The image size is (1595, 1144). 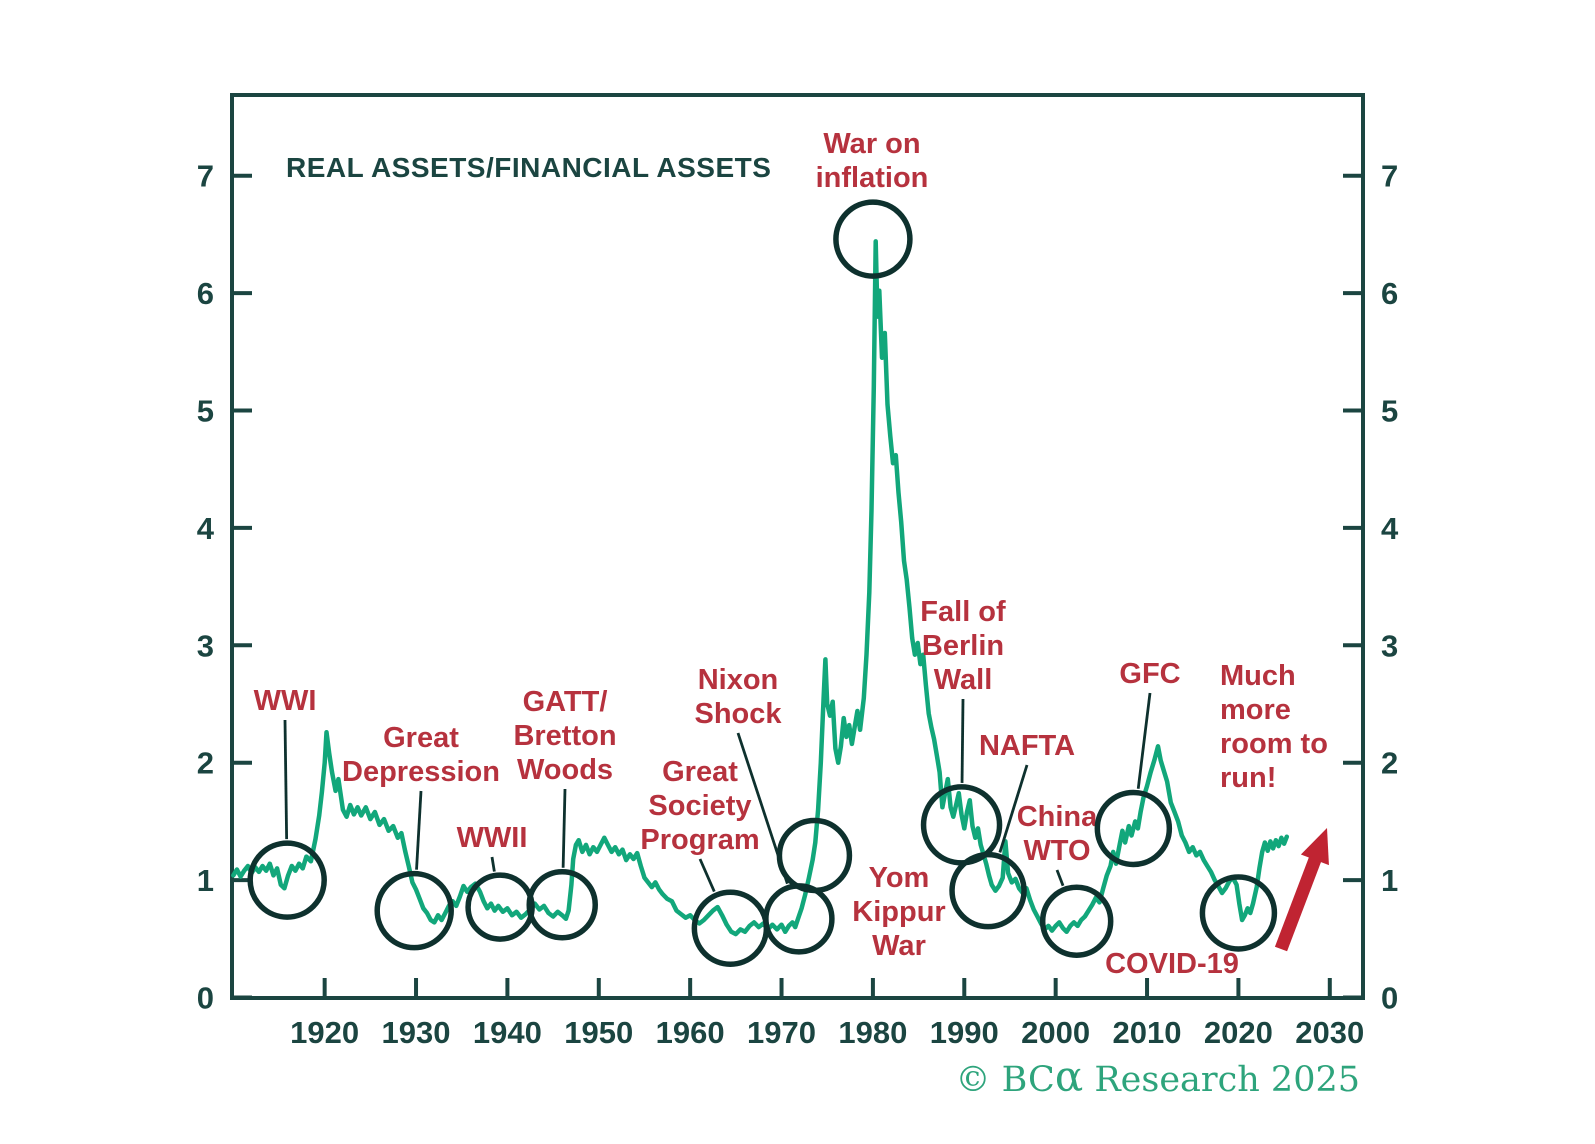 What do you see at coordinates (205, 998) in the screenshot?
I see `y-axis-label-left: 0` at bounding box center [205, 998].